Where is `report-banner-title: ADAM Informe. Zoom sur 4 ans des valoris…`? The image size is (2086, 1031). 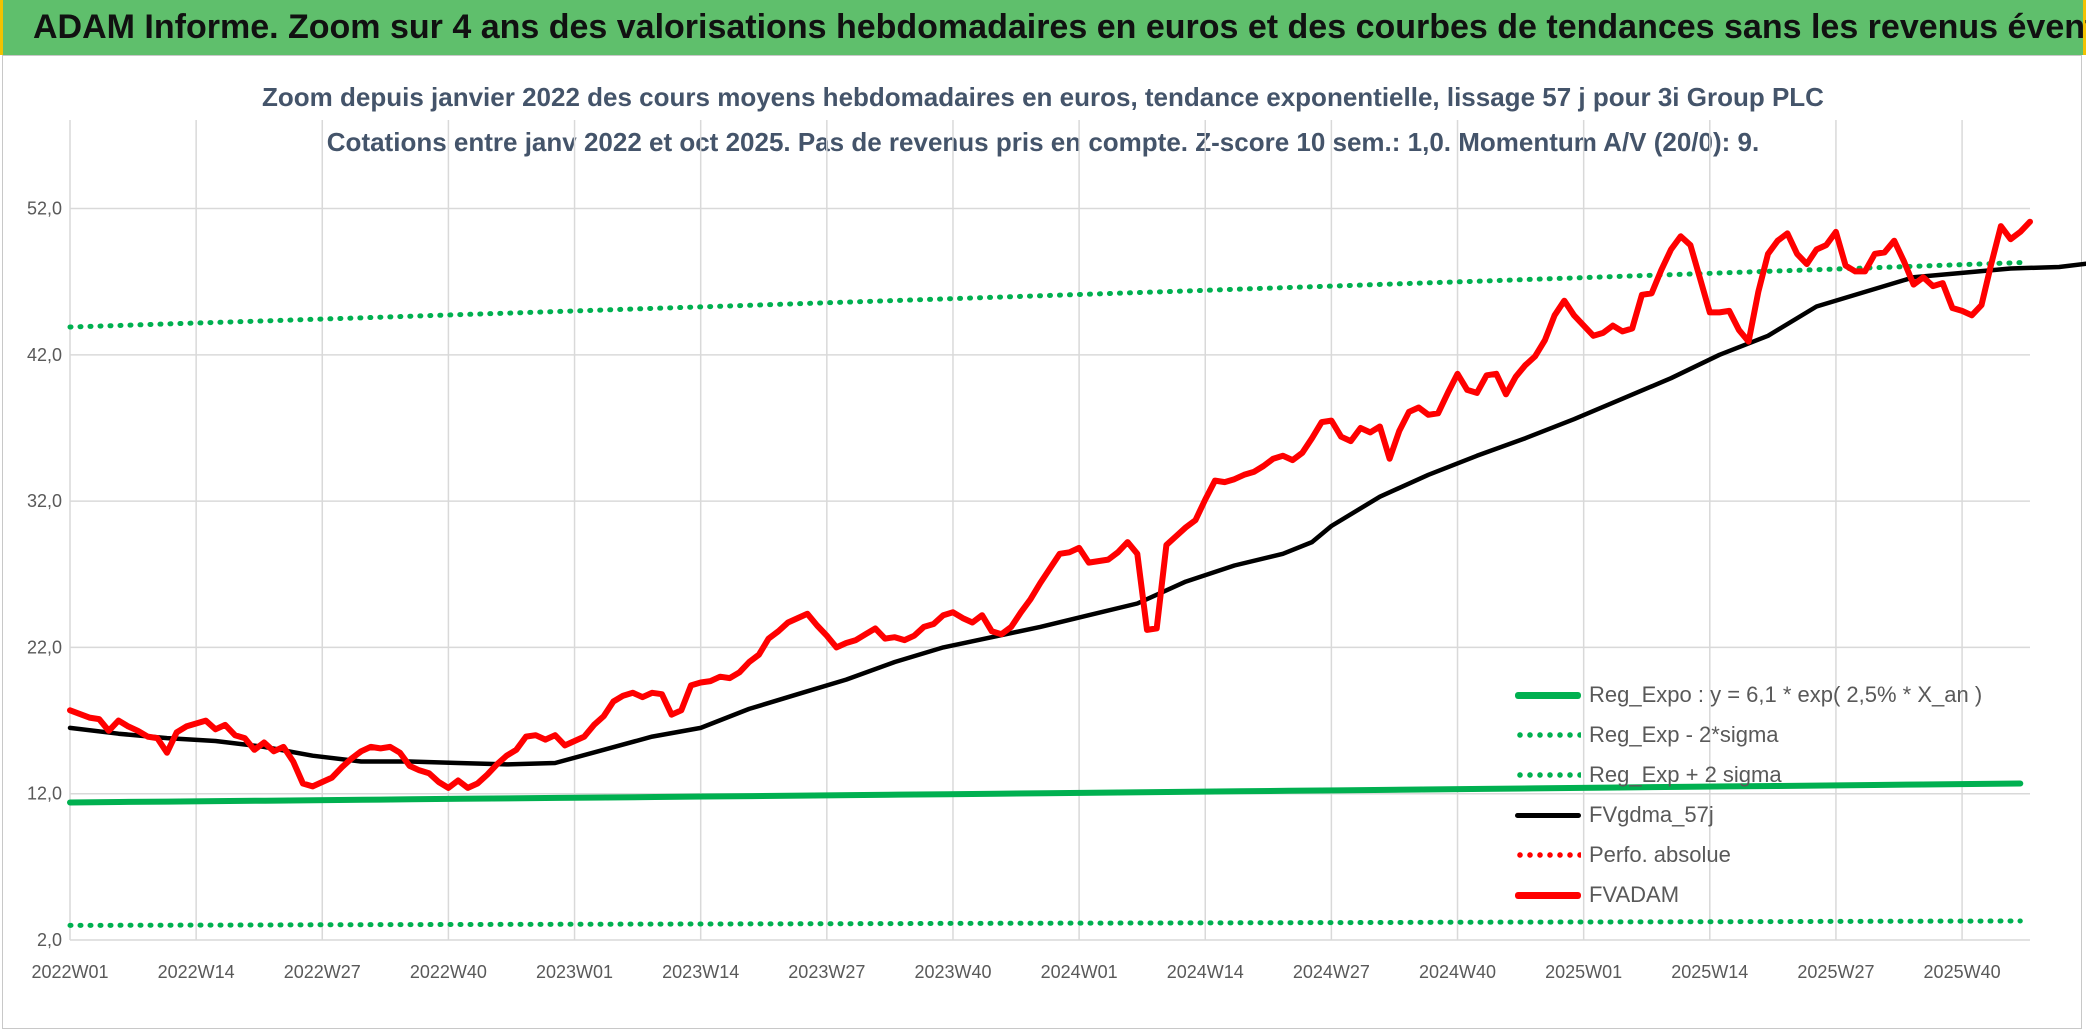
report-banner-title: ADAM Informe. Zoom sur 4 ans des valoris… is located at coordinates (1059, 27).